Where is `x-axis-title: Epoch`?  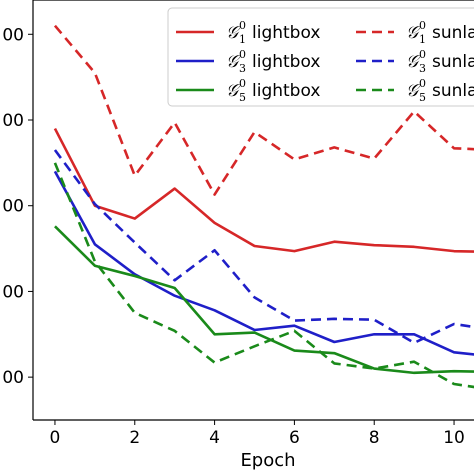 x-axis-title: Epoch is located at coordinates (267, 460).